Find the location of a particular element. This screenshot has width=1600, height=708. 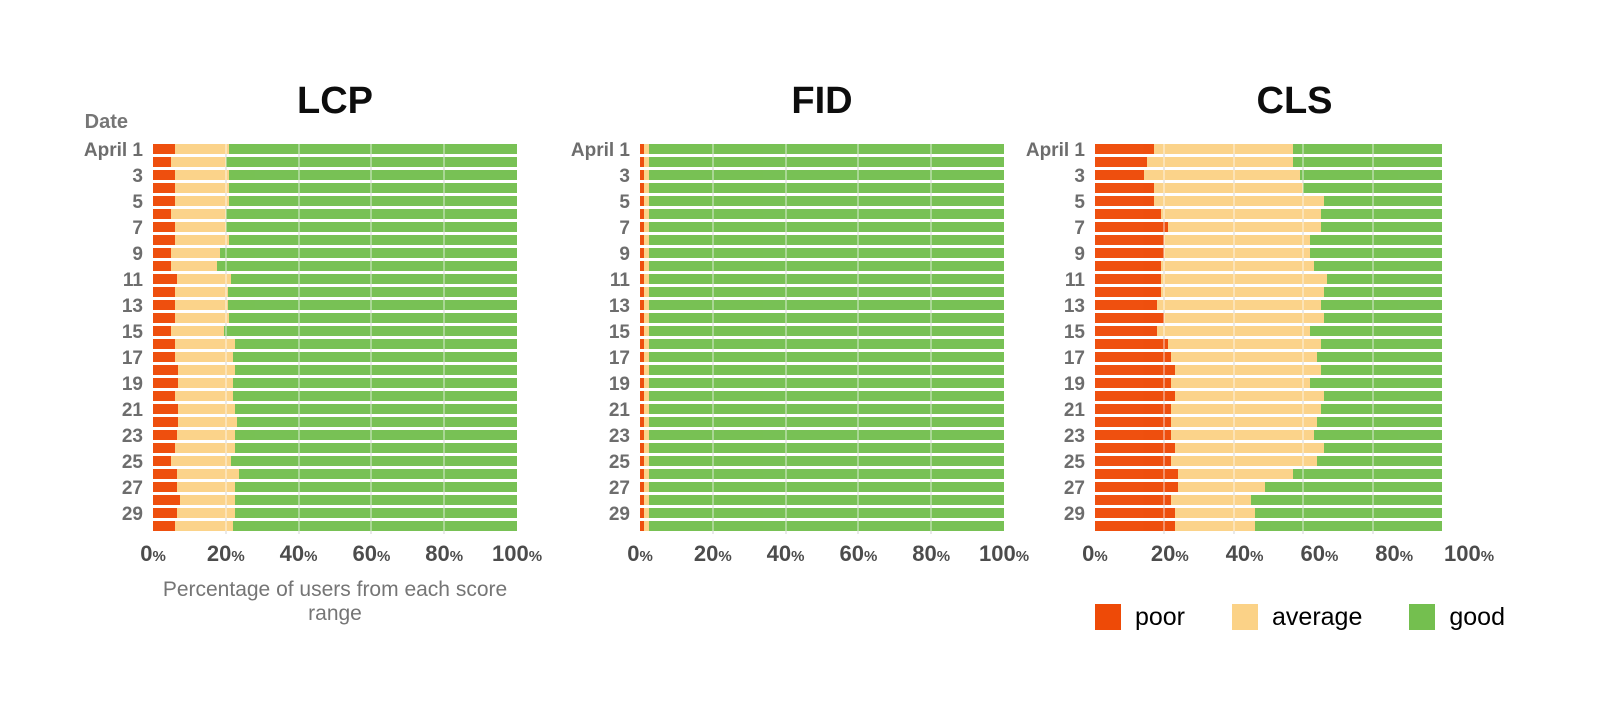

x-axis-ticks: 0% 20% 40% 60% 80% 100% is located at coordinates (828, 555).